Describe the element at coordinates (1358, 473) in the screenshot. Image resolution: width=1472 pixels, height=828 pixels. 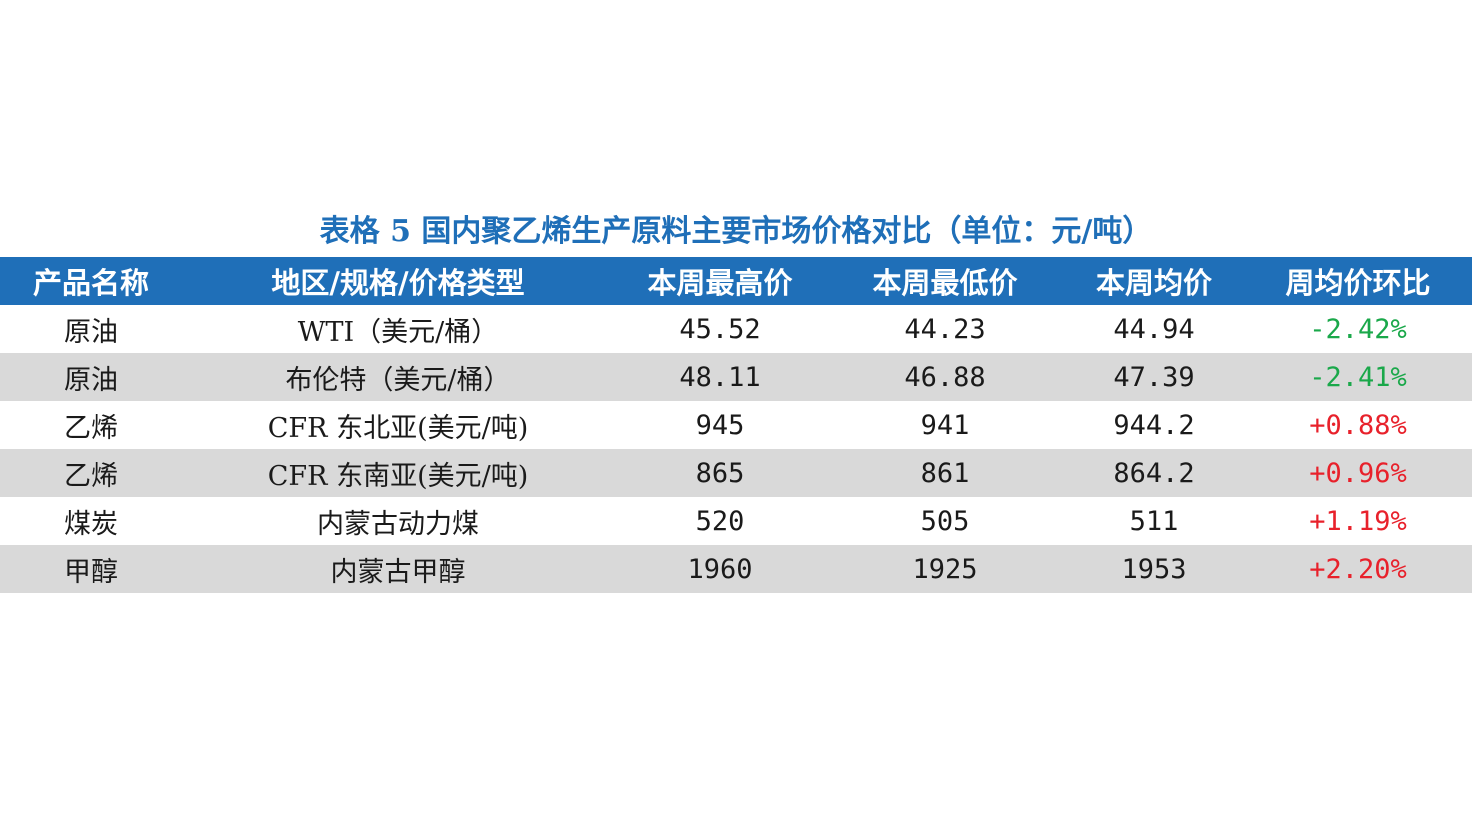
I see `cell-change: +0.96%` at that location.